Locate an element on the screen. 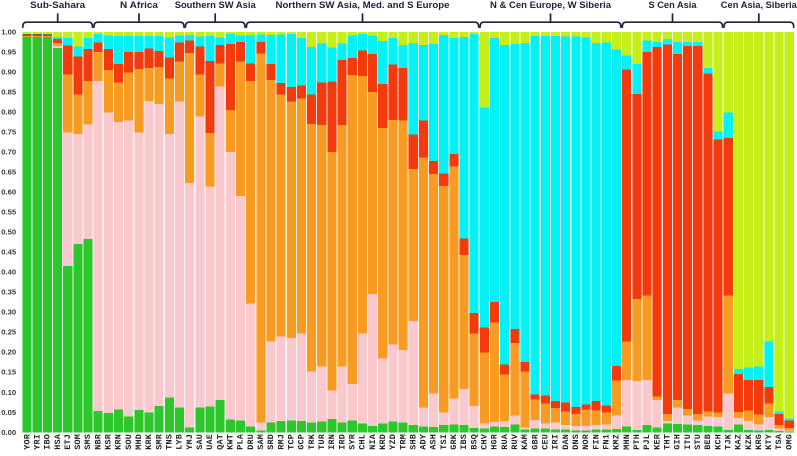 This screenshot has width=797, height=456. svg-text: ITU is located at coordinates (688, 442).